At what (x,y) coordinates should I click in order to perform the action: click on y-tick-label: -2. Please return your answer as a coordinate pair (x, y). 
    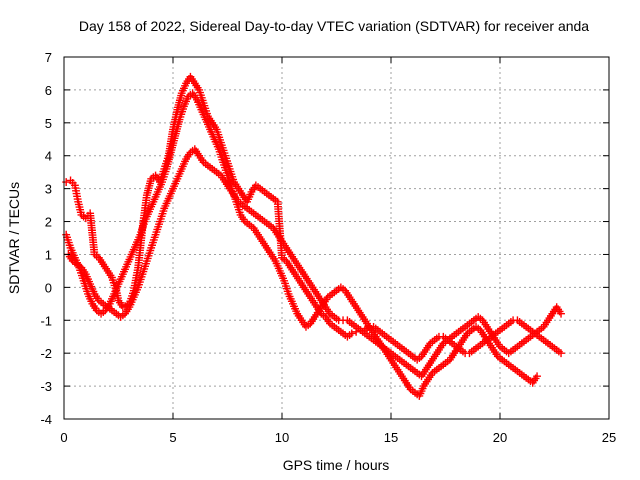
    Looking at the image, I should click on (46, 353).